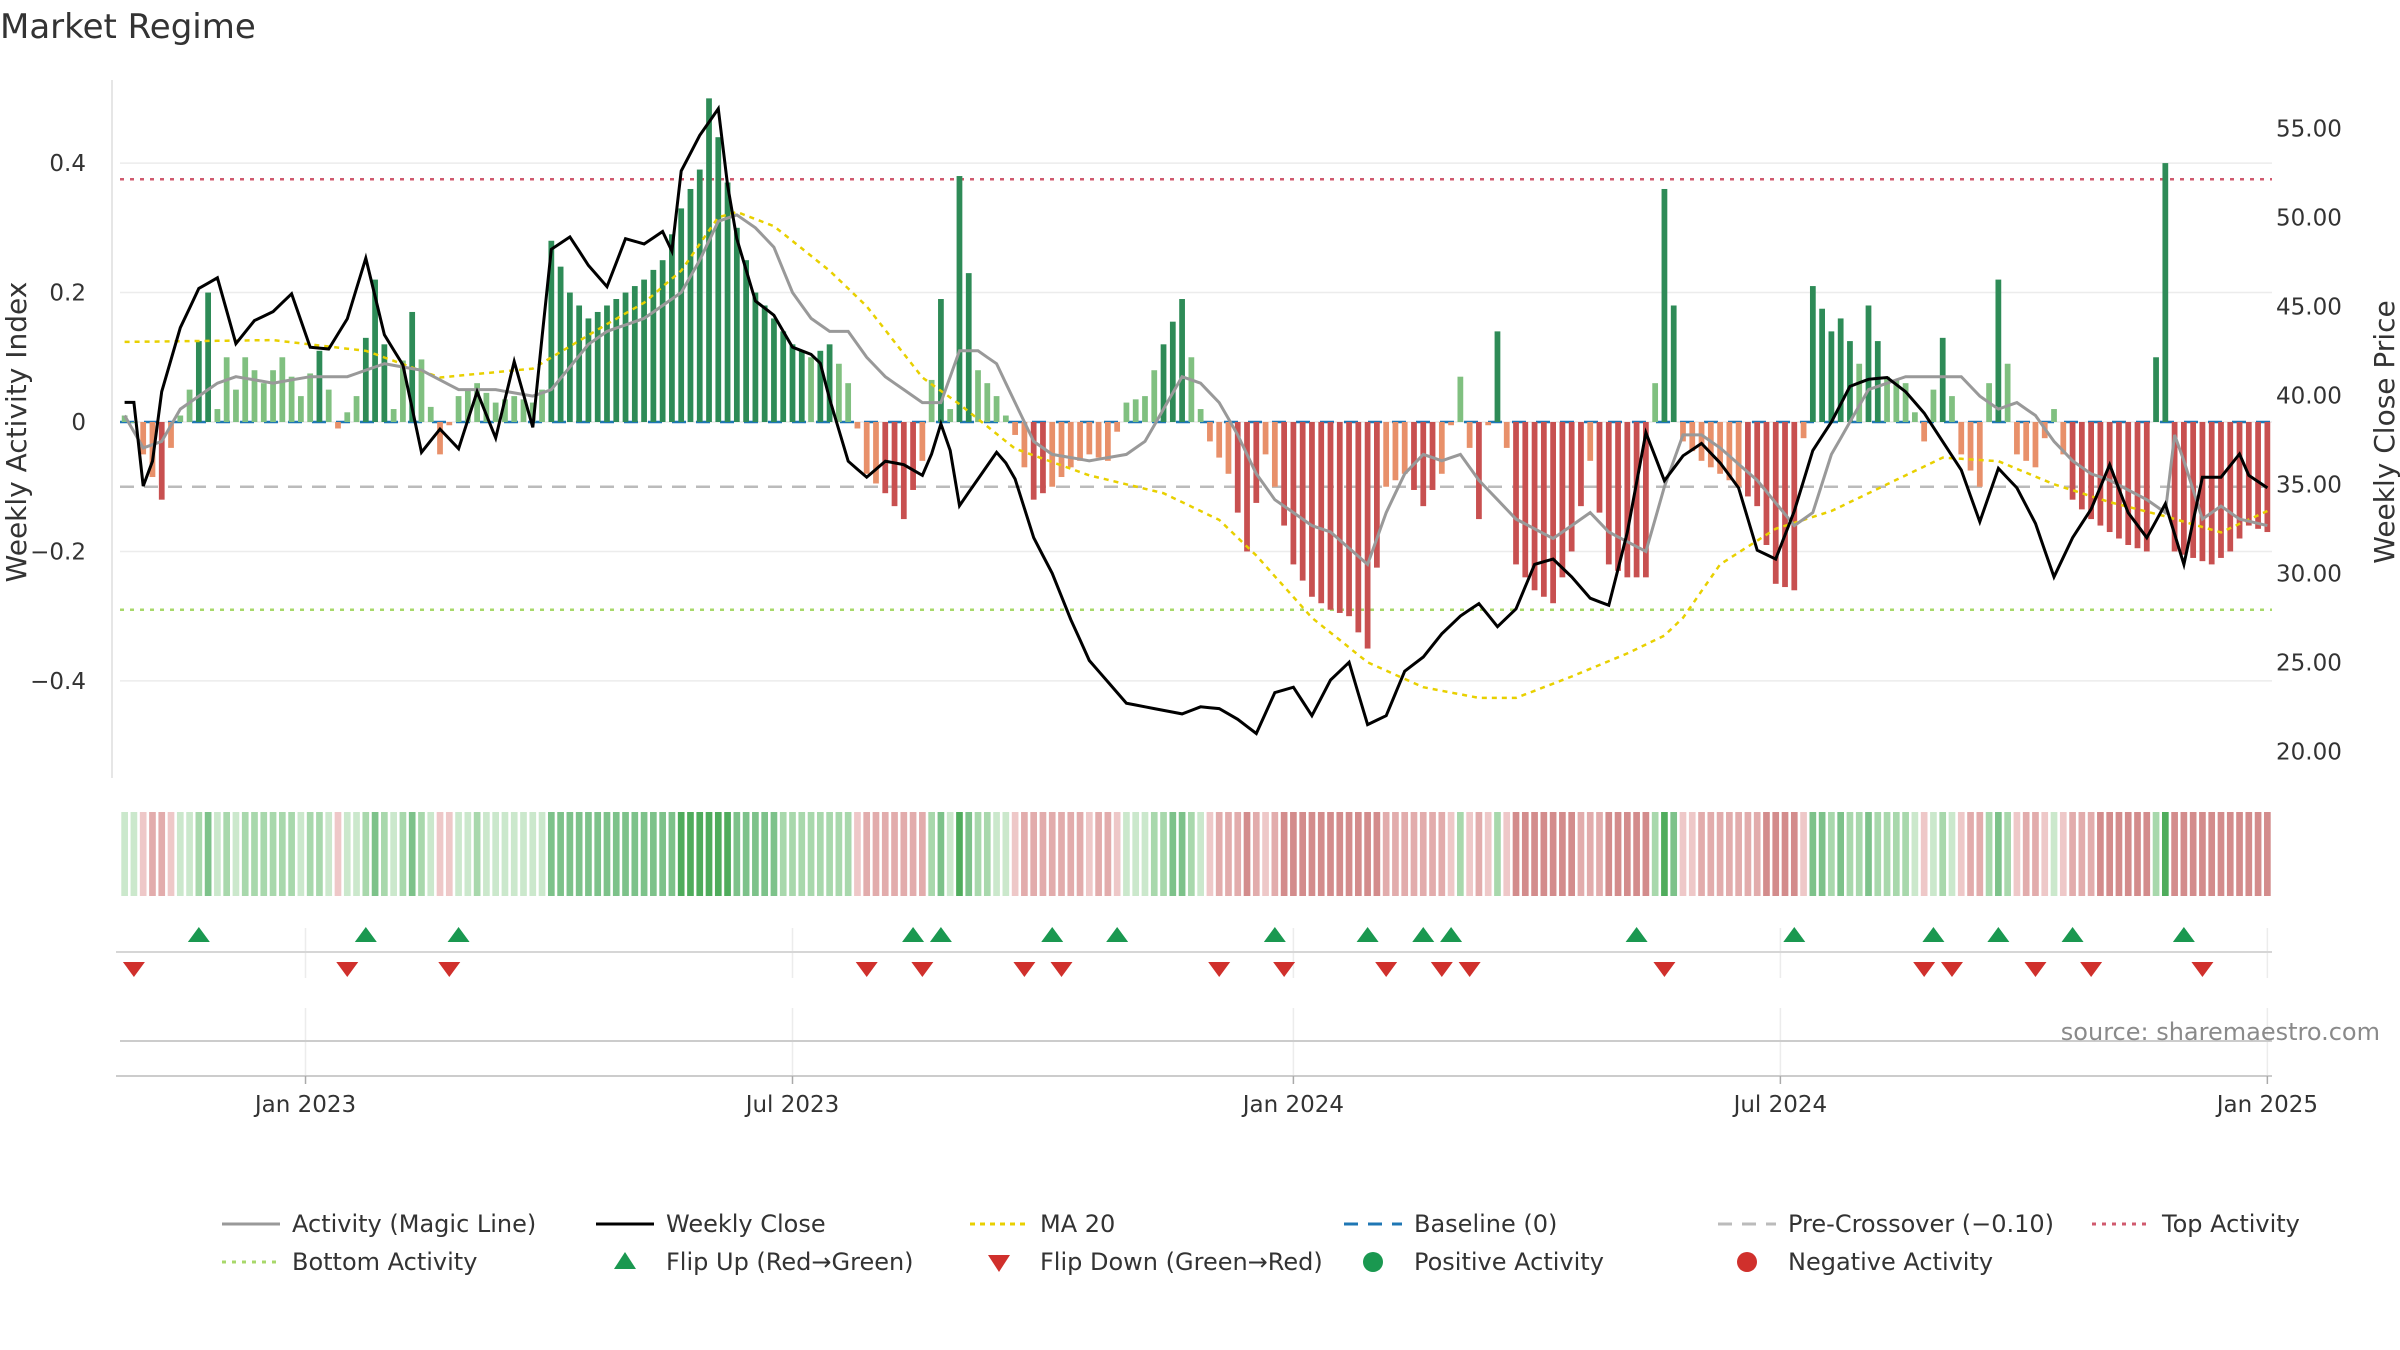 The image size is (2400, 1350). I want to click on y-tick-label-right: 45.00, so click(2309, 307).